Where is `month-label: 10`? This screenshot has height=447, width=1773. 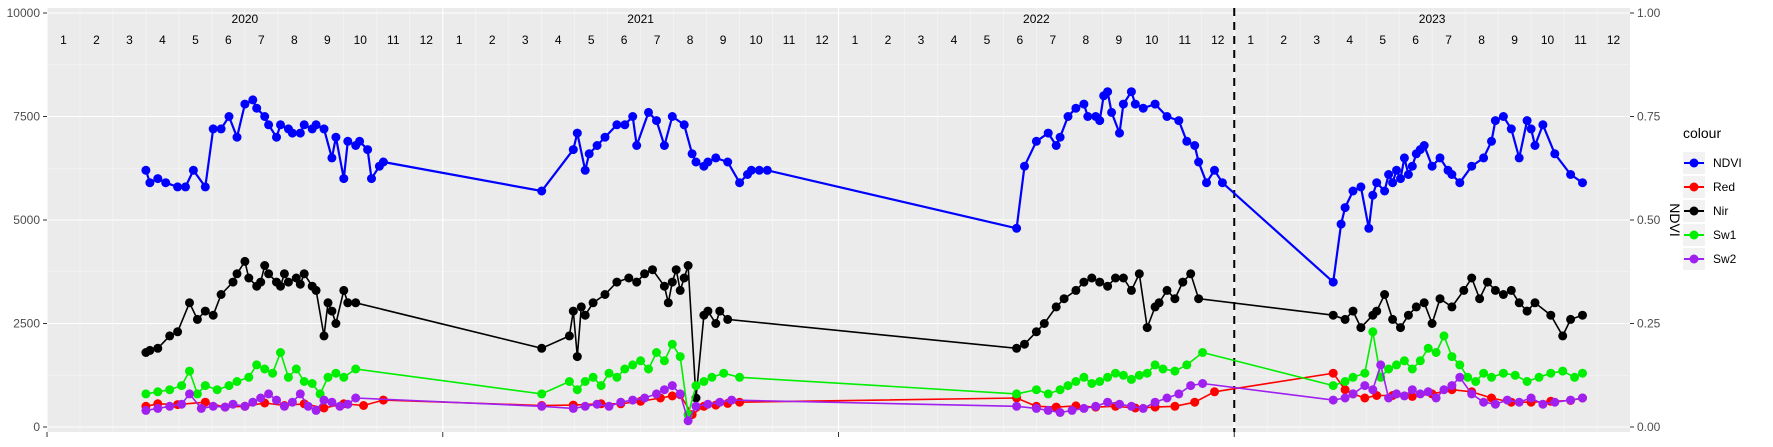 month-label: 10 is located at coordinates (1152, 40).